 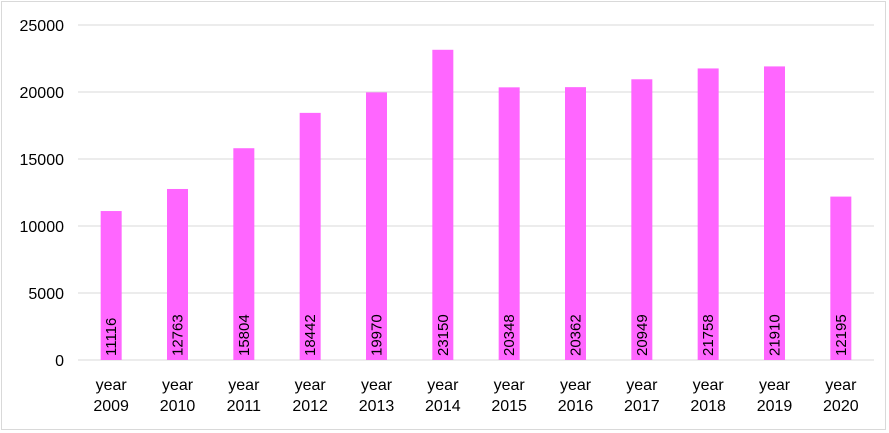 I want to click on y-tick-label: 10000, so click(x=42, y=227).